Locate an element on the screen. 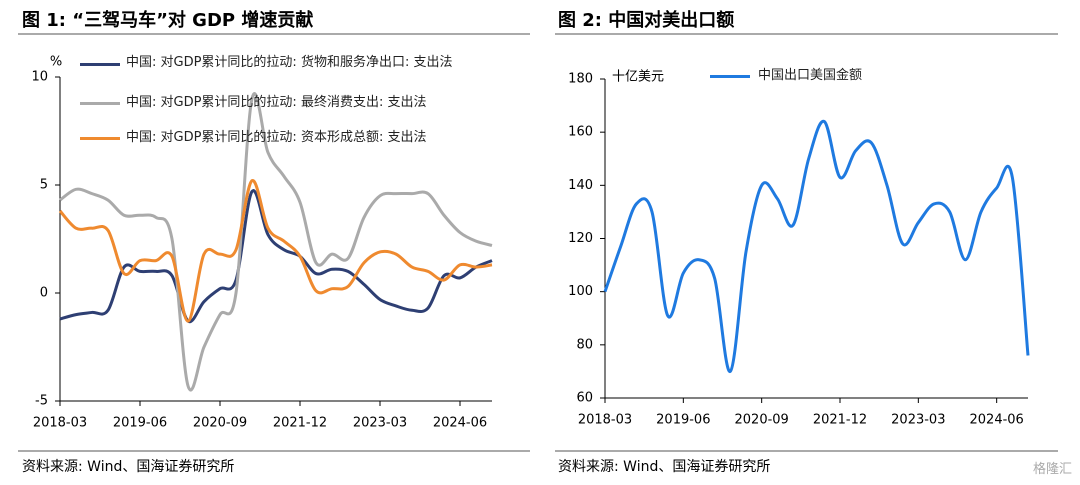 This screenshot has width=1080, height=485. chart-title: 图 2: 中国对美出口额 is located at coordinates (646, 20).